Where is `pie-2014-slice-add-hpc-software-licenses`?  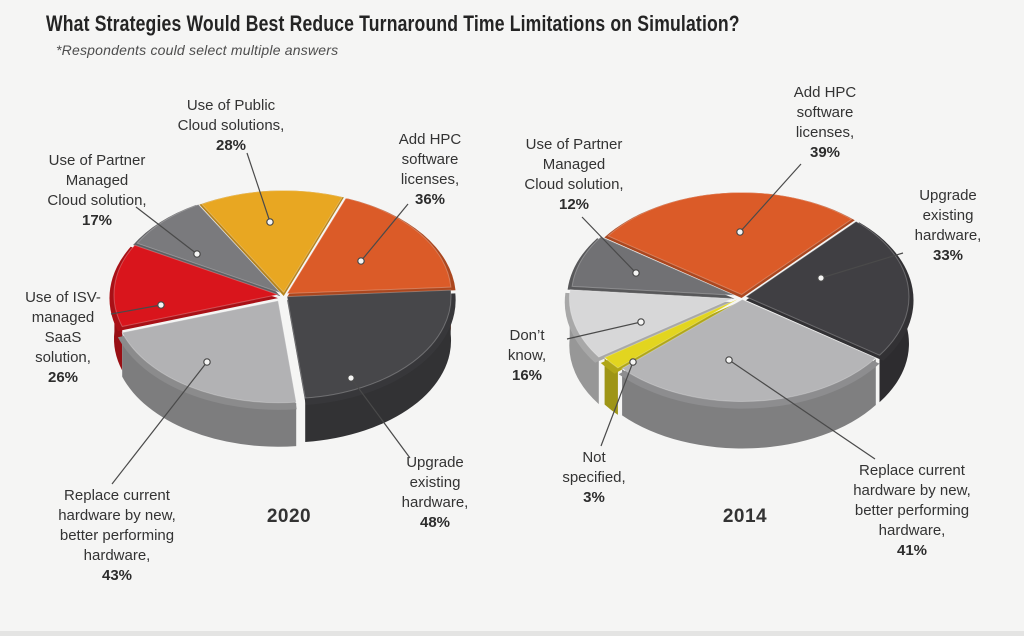
pie-2014-slice-add-hpc-software-licenses is located at coordinates (730, 243).